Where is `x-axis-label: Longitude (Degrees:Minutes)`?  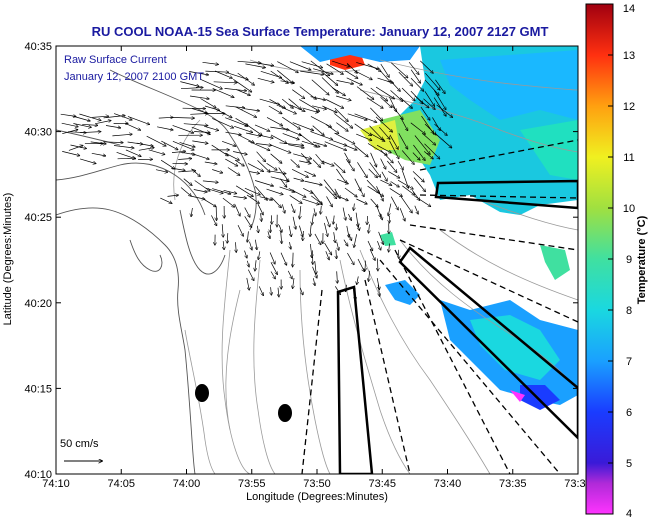 x-axis-label: Longitude (Degrees:Minutes) is located at coordinates (317, 497).